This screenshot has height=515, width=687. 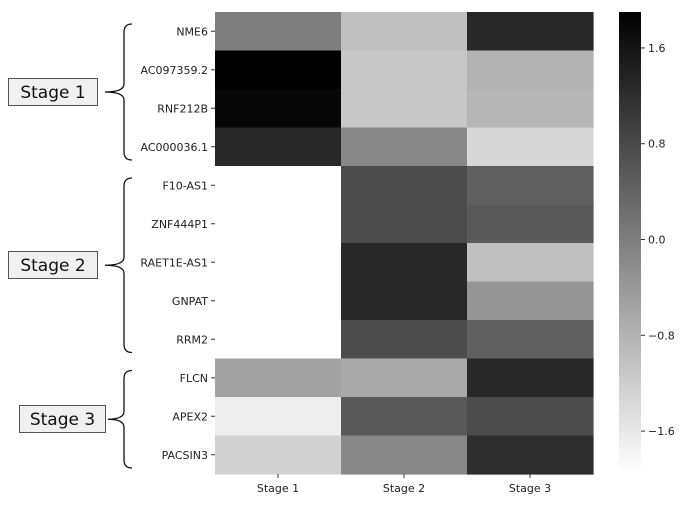 I want to click on row-label: RAET1E-AS1, so click(x=174, y=262).